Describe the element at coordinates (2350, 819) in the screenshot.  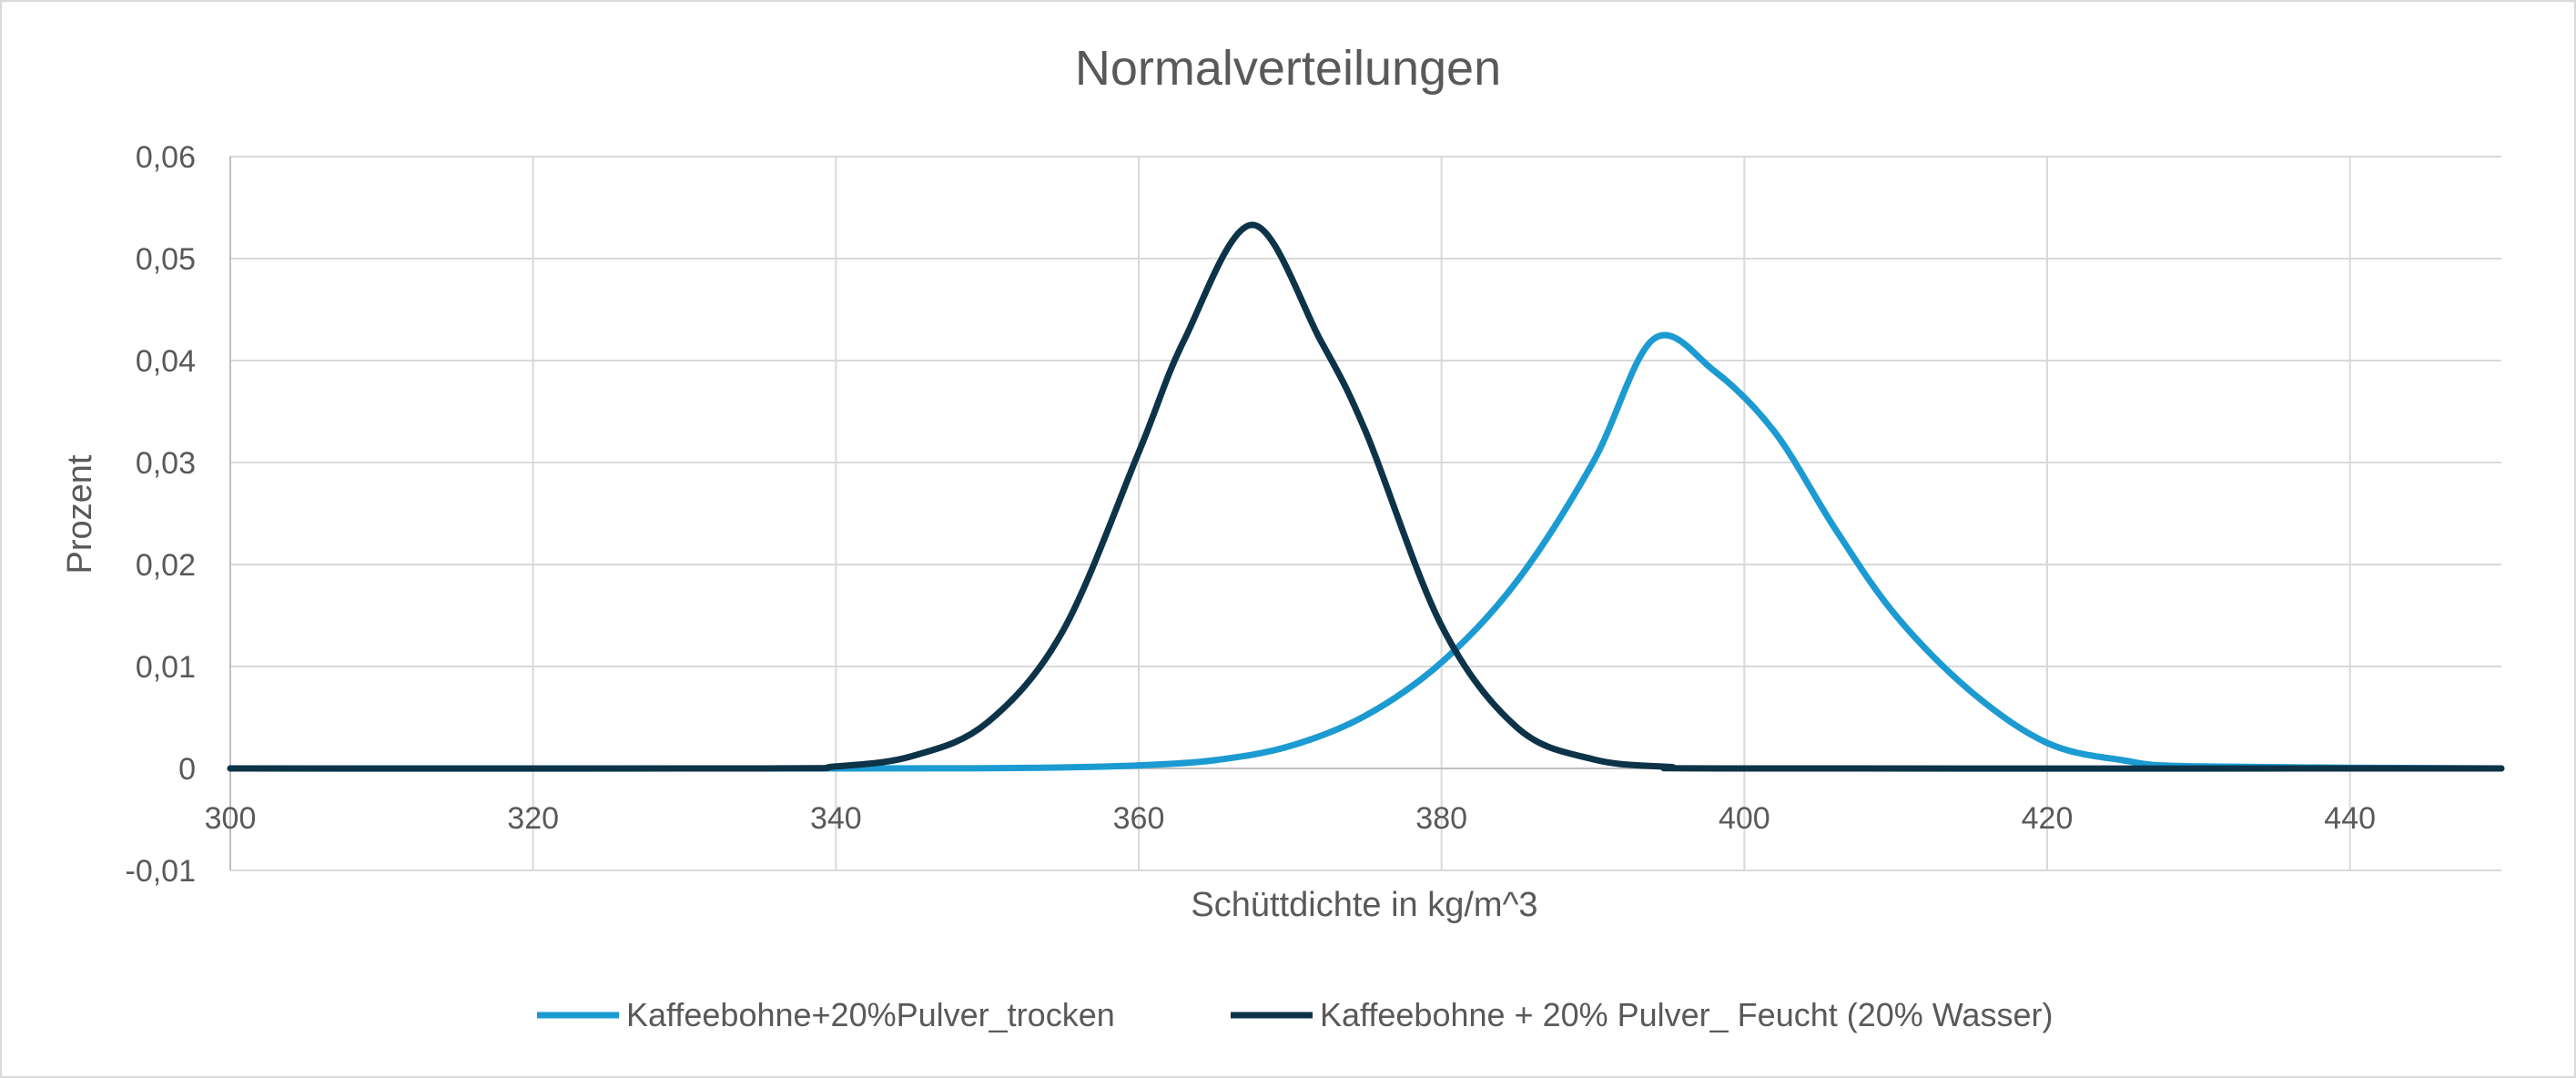
I see `x-tick-label: 440` at that location.